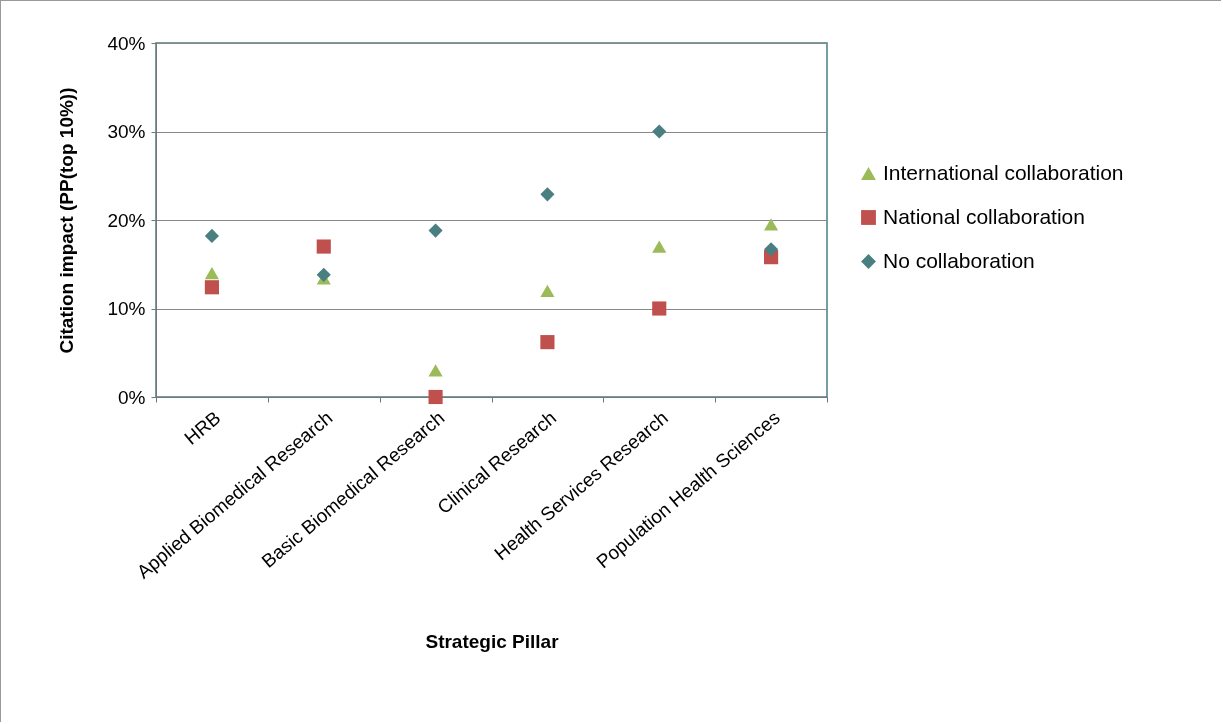 The height and width of the screenshot is (724, 1223). Describe the element at coordinates (126, 308) in the screenshot. I see `y-tick-label: 10%` at that location.